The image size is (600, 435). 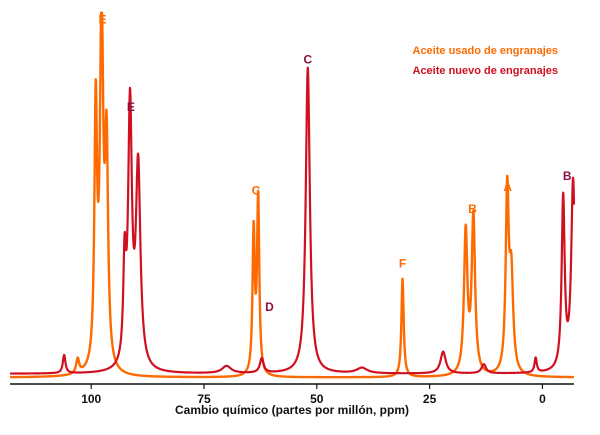 What do you see at coordinates (430, 399) in the screenshot?
I see `x-tick-label: 25` at bounding box center [430, 399].